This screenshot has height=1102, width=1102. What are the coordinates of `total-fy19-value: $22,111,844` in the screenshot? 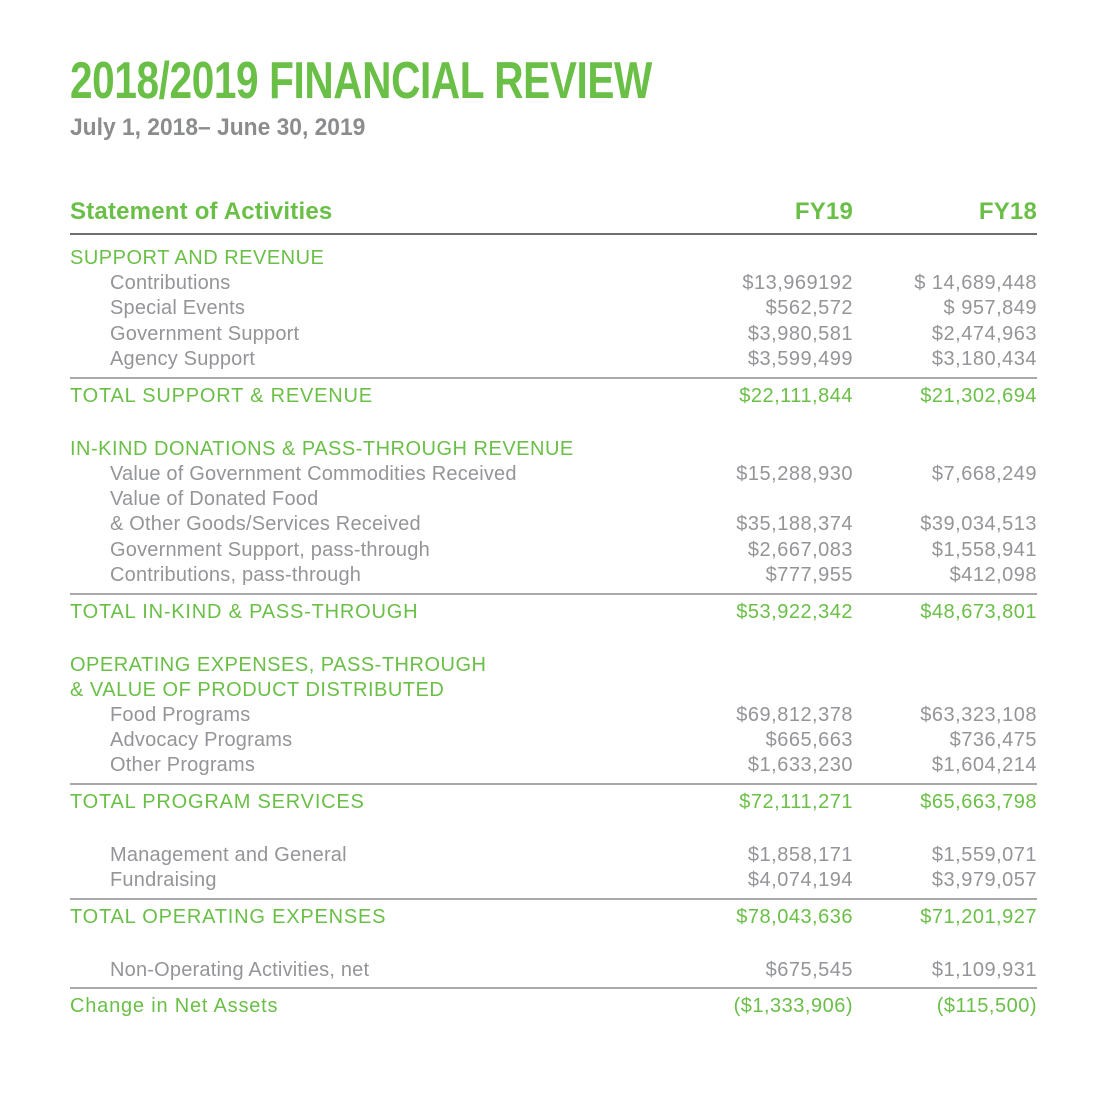 It's located at (796, 395).